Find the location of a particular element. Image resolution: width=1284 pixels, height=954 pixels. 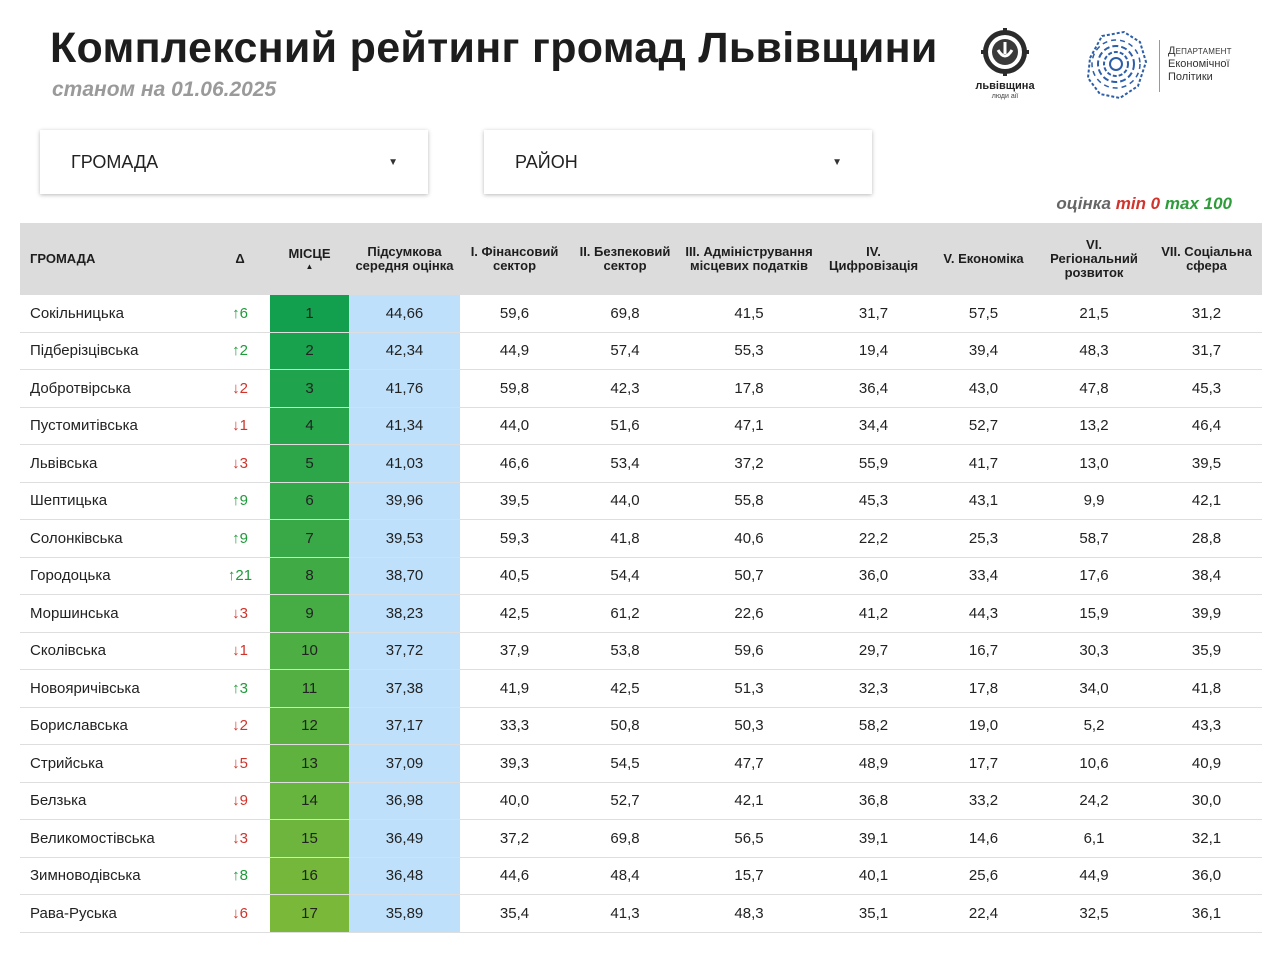

financial-cell: 33,3 is located at coordinates (514, 726).